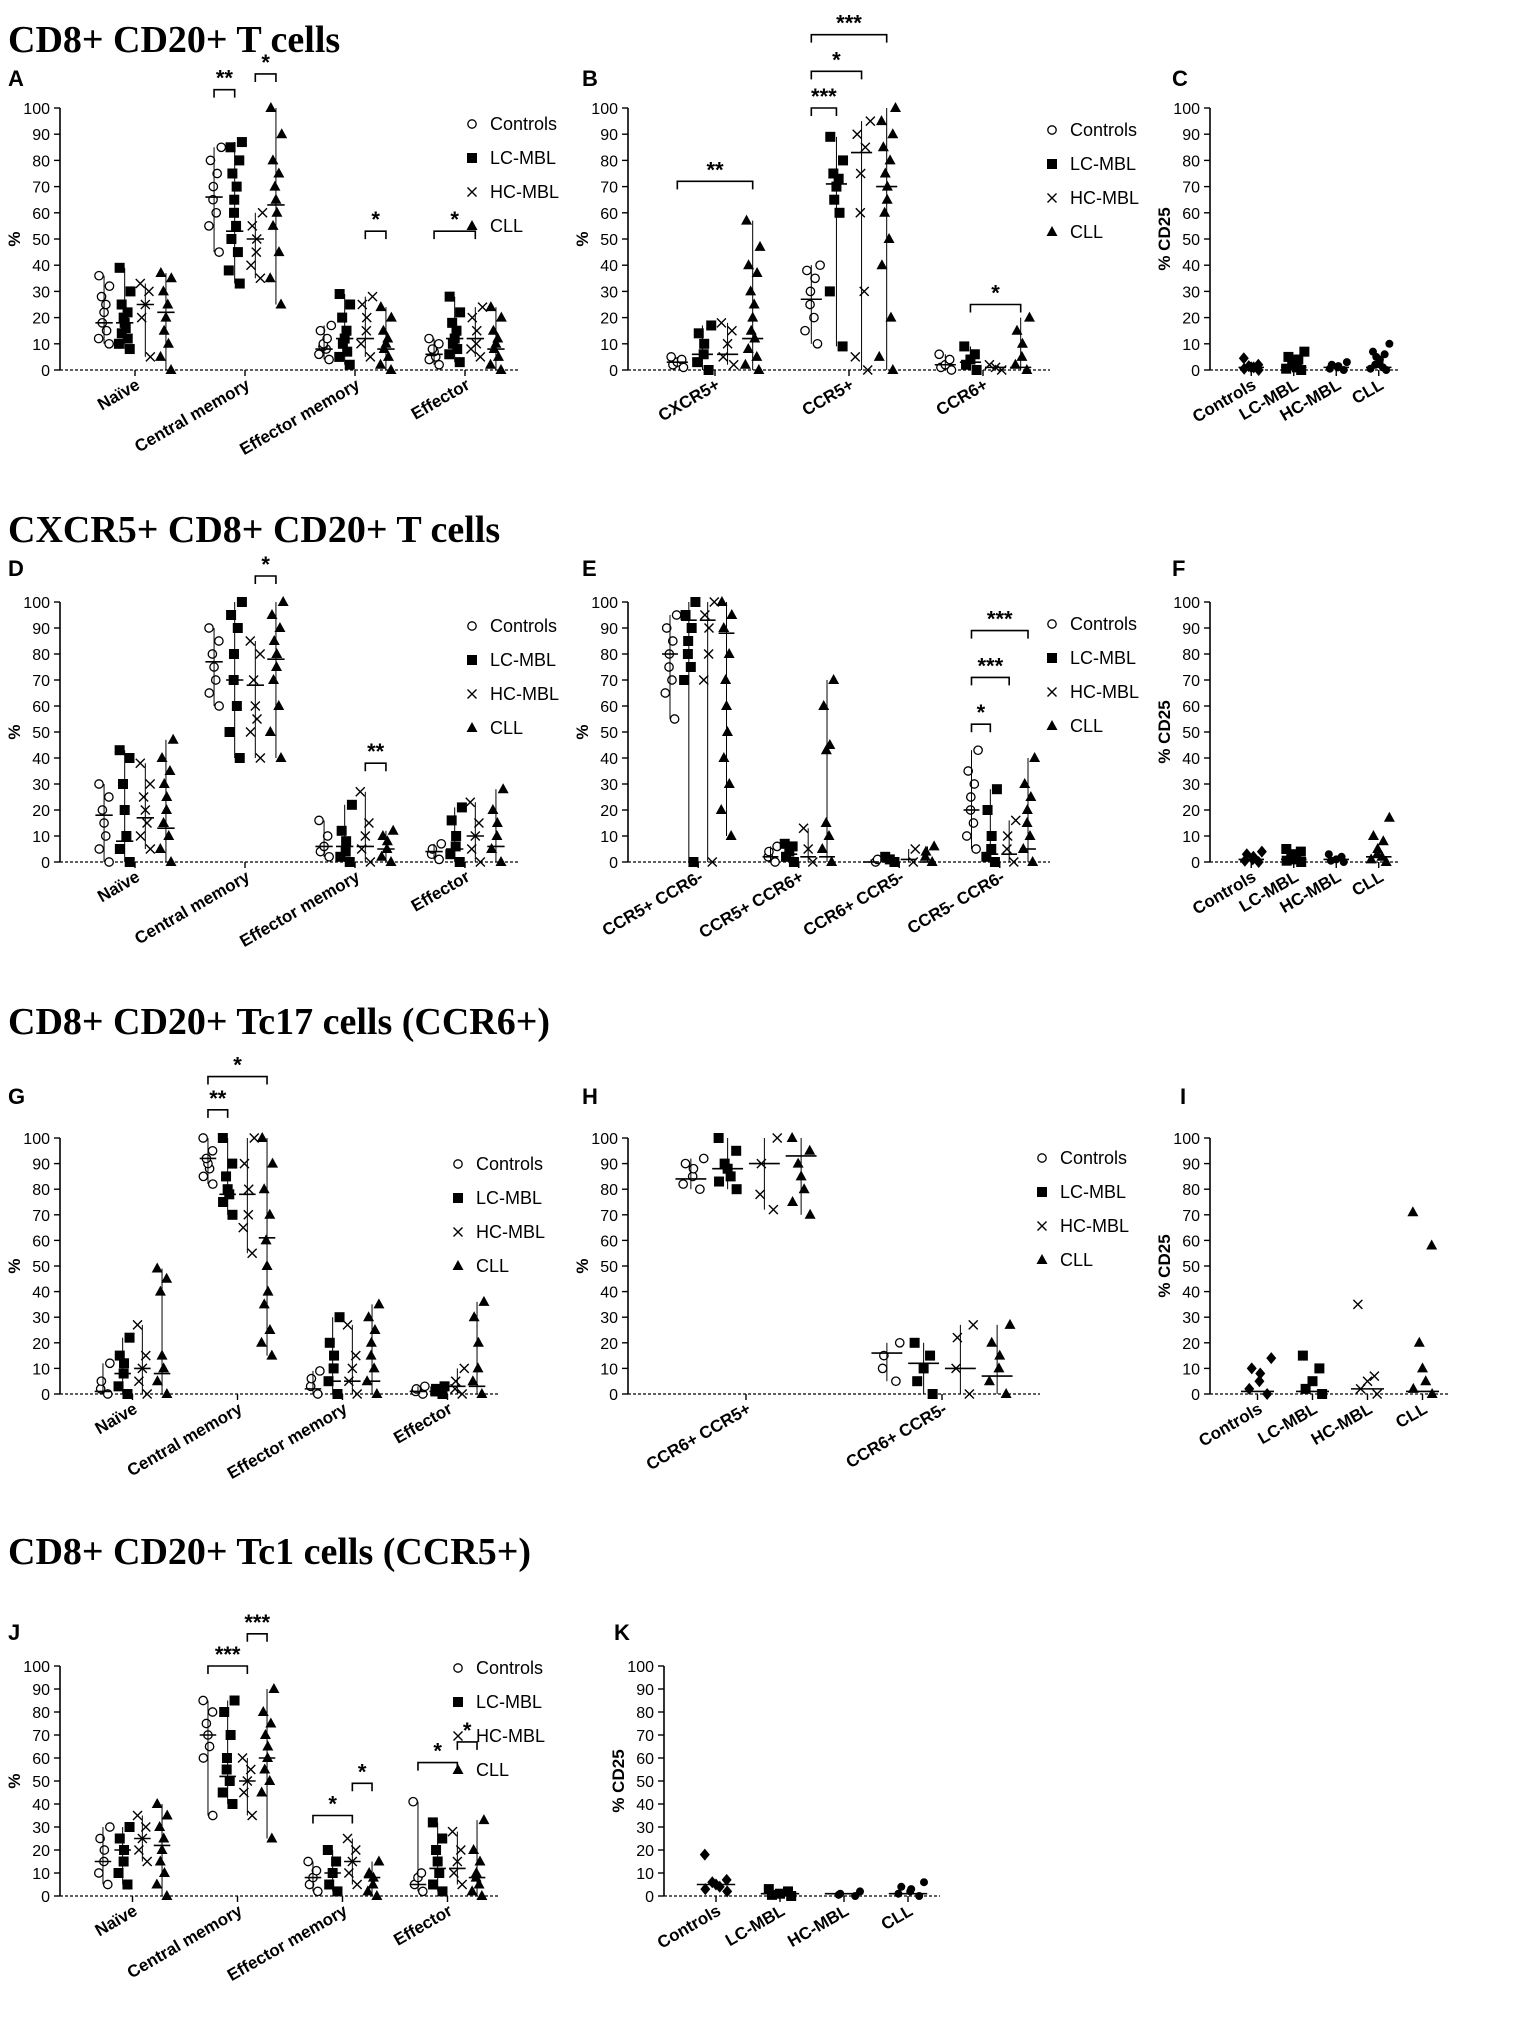  Describe the element at coordinates (422, 1423) in the screenshot. I see `x-tick-label: Effector` at that location.